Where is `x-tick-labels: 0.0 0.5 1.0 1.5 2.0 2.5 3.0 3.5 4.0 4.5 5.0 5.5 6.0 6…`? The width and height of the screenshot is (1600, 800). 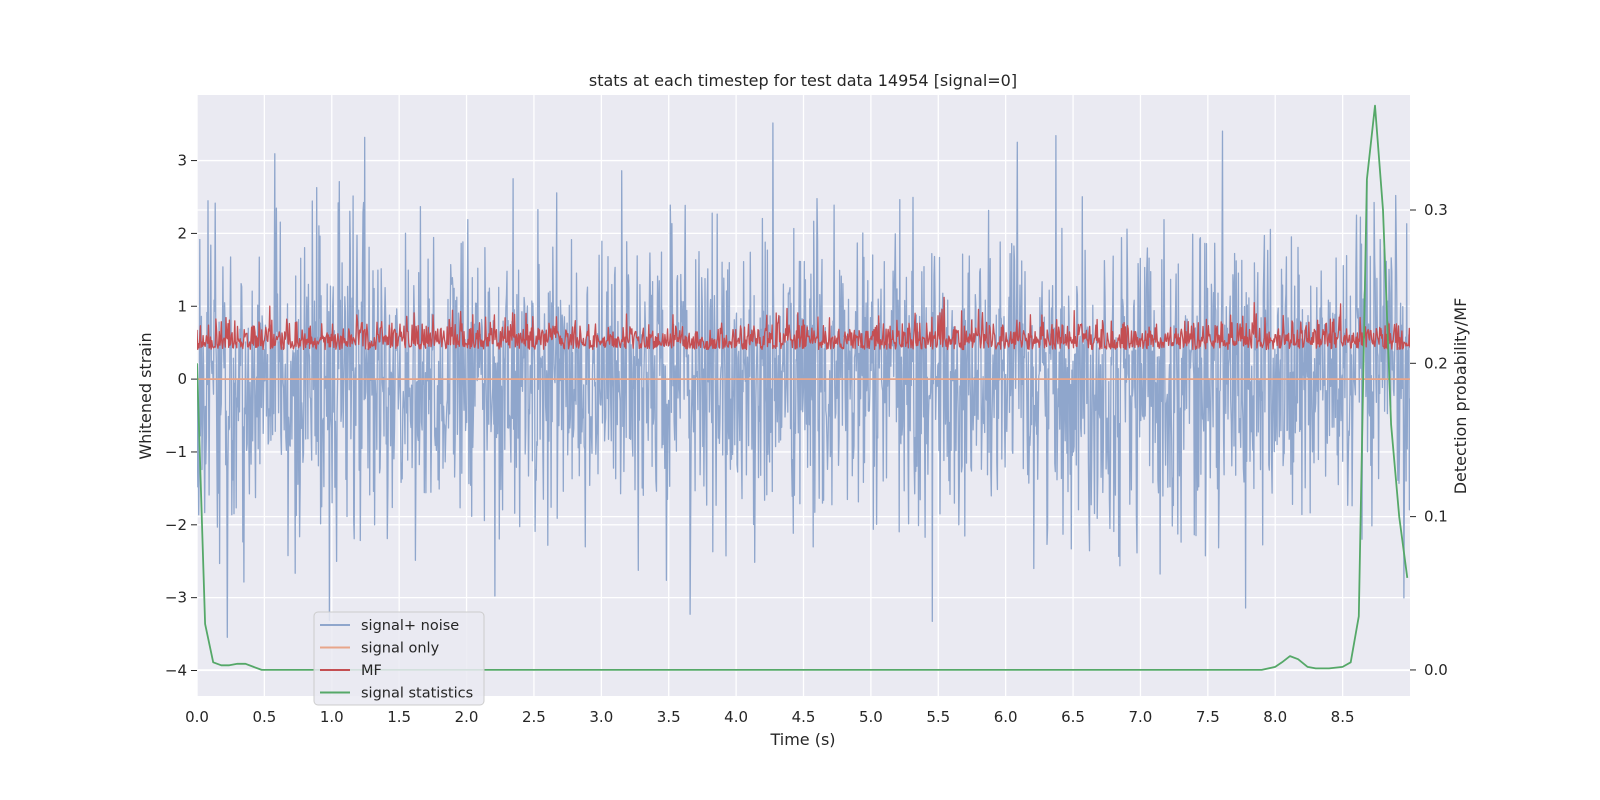
x-tick-labels: 0.0 0.5 1.0 1.5 2.0 2.5 3.0 3.5 4.0 4.5 5.0 5.5 6.0 6… is located at coordinates (769, 717).